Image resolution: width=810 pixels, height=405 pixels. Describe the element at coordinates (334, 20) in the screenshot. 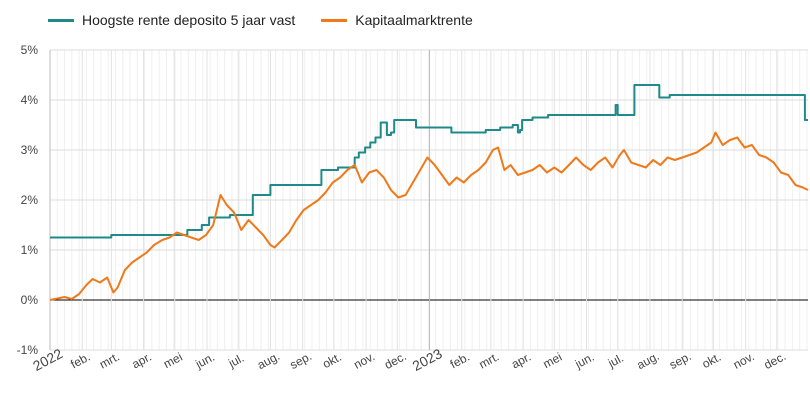

I see `legend-swatch-capital-market` at that location.